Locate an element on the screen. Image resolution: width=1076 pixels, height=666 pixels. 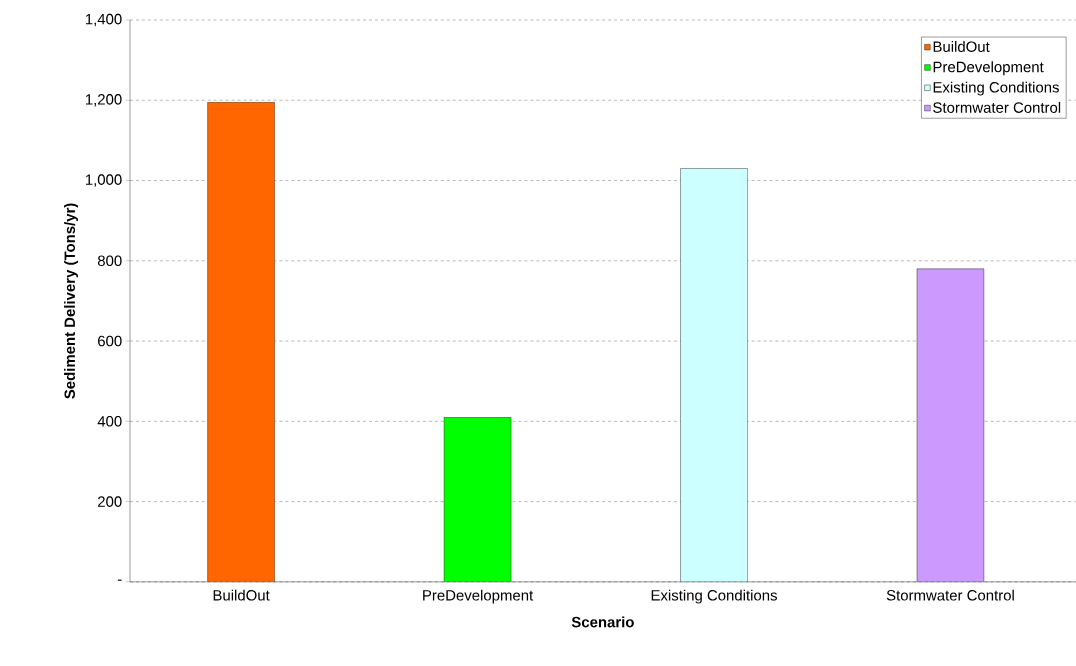
x-axis-title: Scenario is located at coordinates (602, 622).